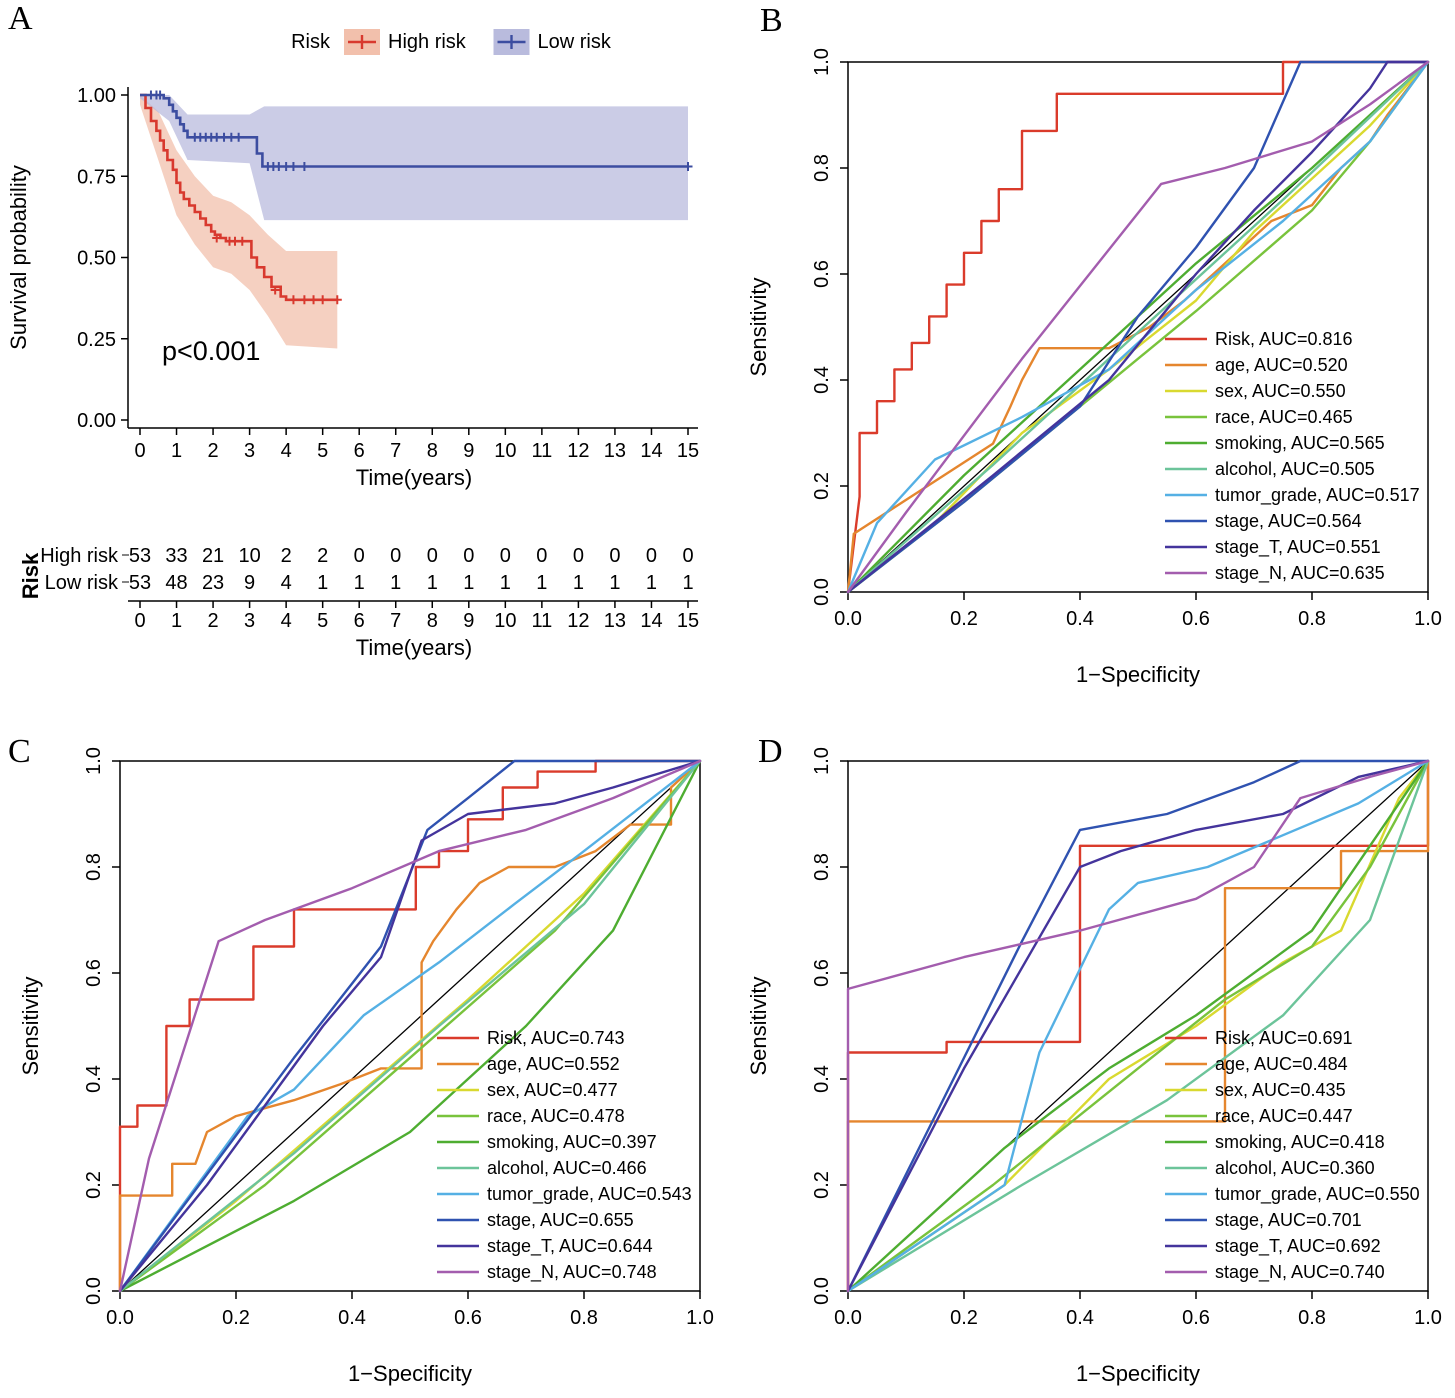 Image resolution: width=1455 pixels, height=1398 pixels. What do you see at coordinates (468, 451) in the screenshot?
I see `x-tick-label: 9` at bounding box center [468, 451].